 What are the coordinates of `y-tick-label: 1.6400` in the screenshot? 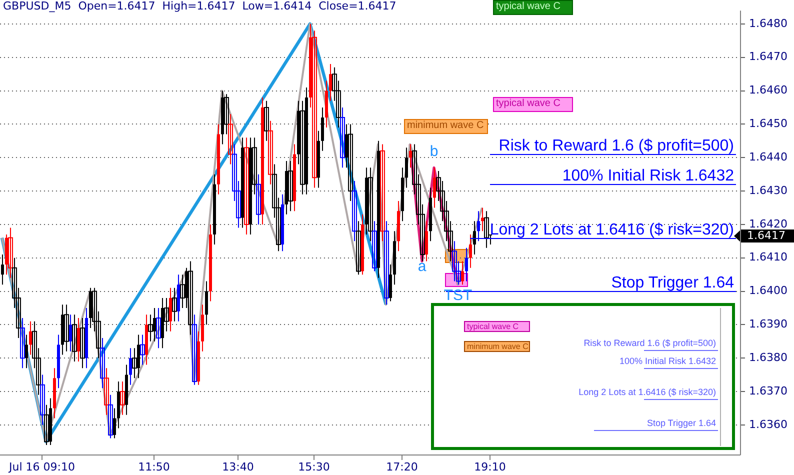 It's located at (768, 291).